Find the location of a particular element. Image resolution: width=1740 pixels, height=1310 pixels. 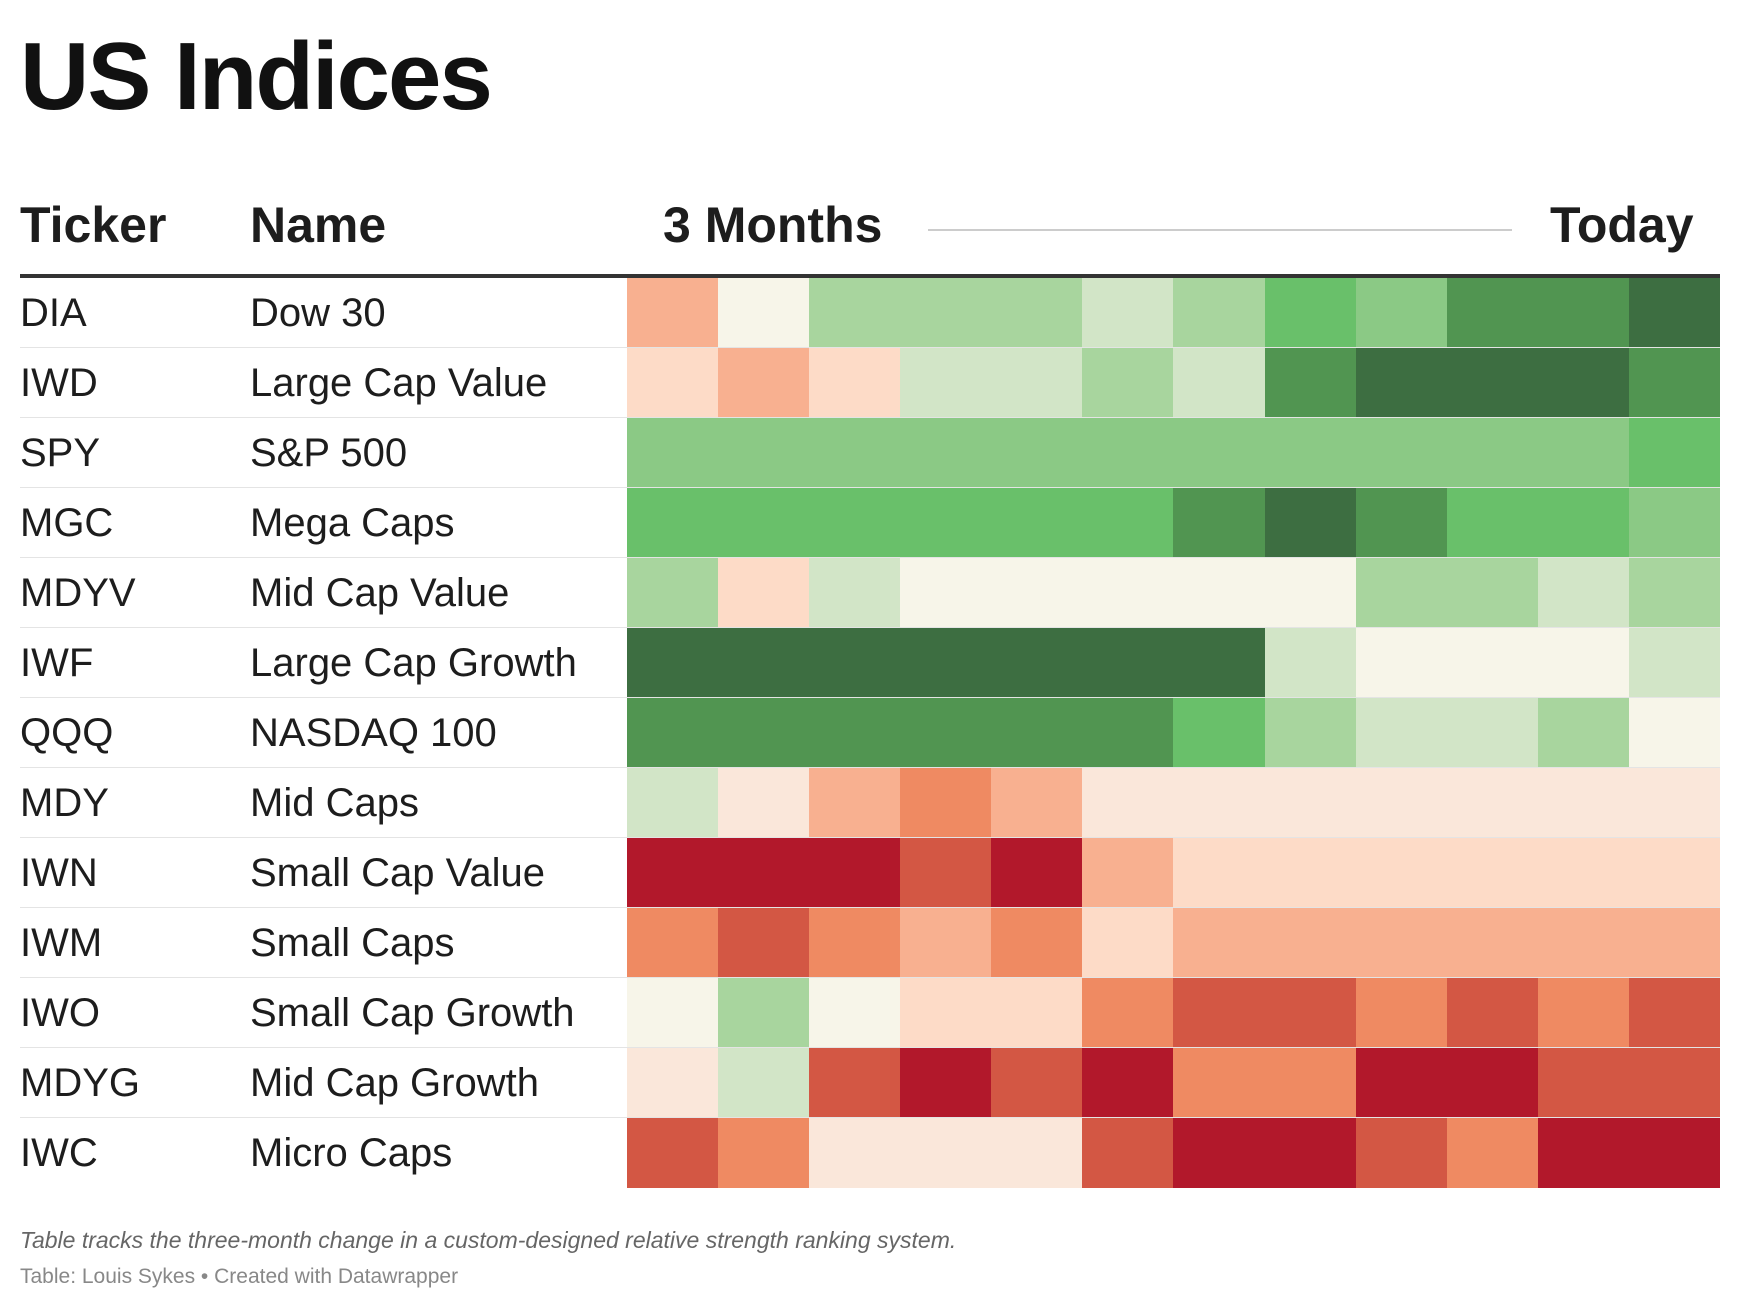

ticker-cell: SPY is located at coordinates (60, 453).